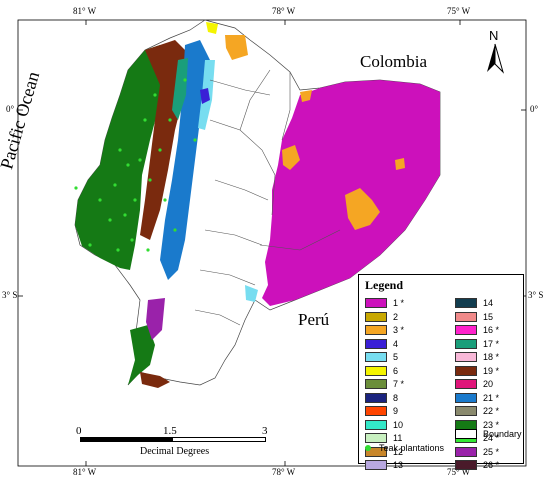 The width and height of the screenshot is (550, 478). What do you see at coordinates (127, 439) in the screenshot?
I see `scale-bar-fill` at bounding box center [127, 439].